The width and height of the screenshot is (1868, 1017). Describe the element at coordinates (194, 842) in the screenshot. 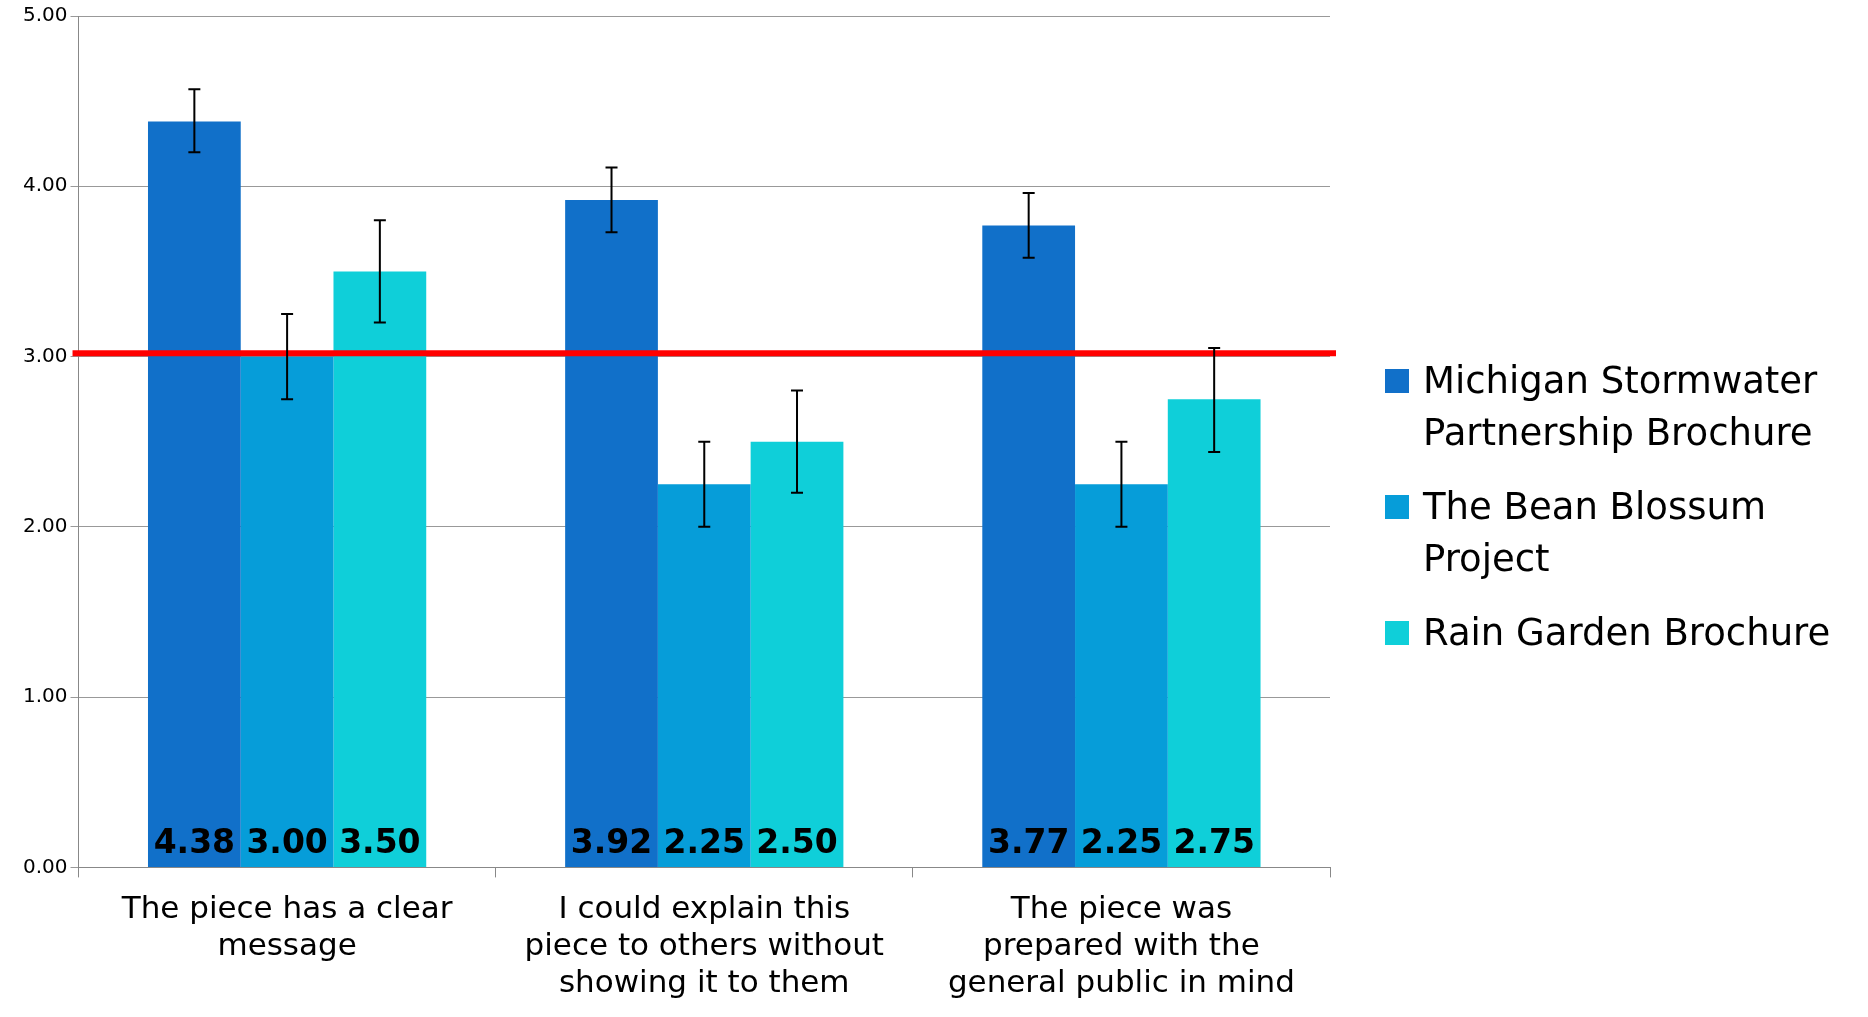

I see `data-label: 4.38` at that location.